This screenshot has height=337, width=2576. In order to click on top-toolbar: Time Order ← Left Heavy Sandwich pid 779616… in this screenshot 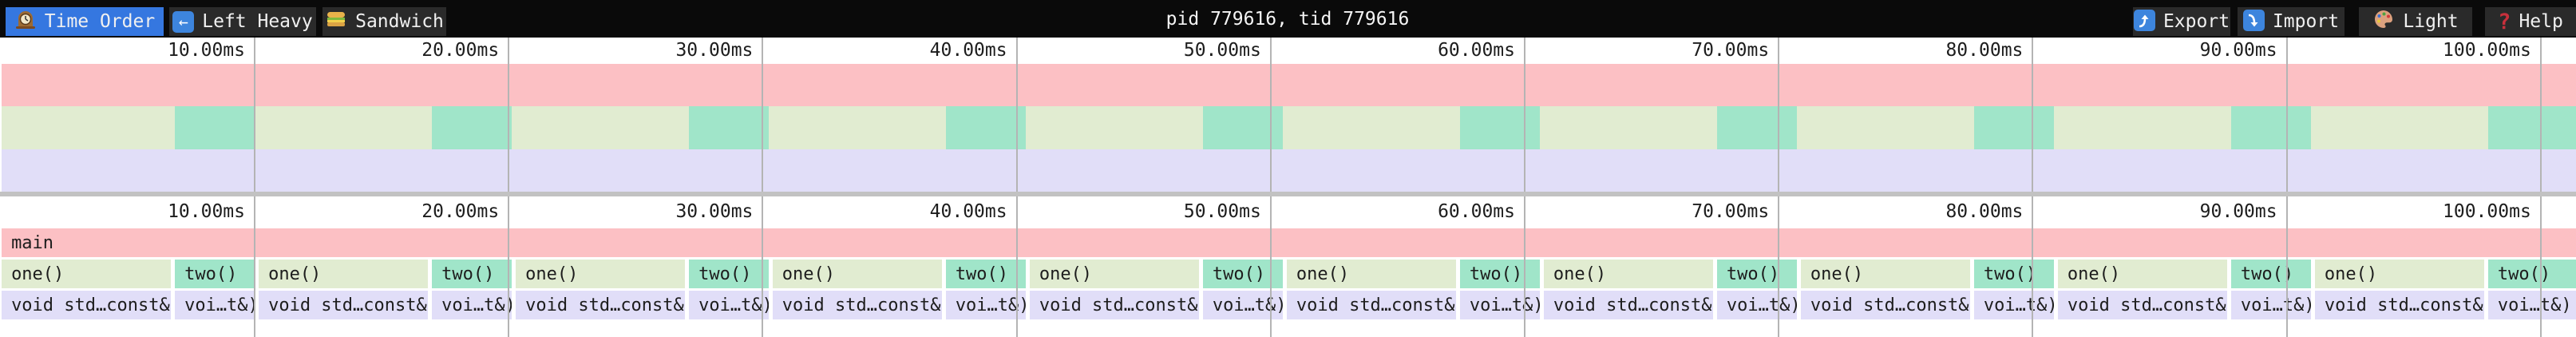, I will do `click(1288, 19)`.